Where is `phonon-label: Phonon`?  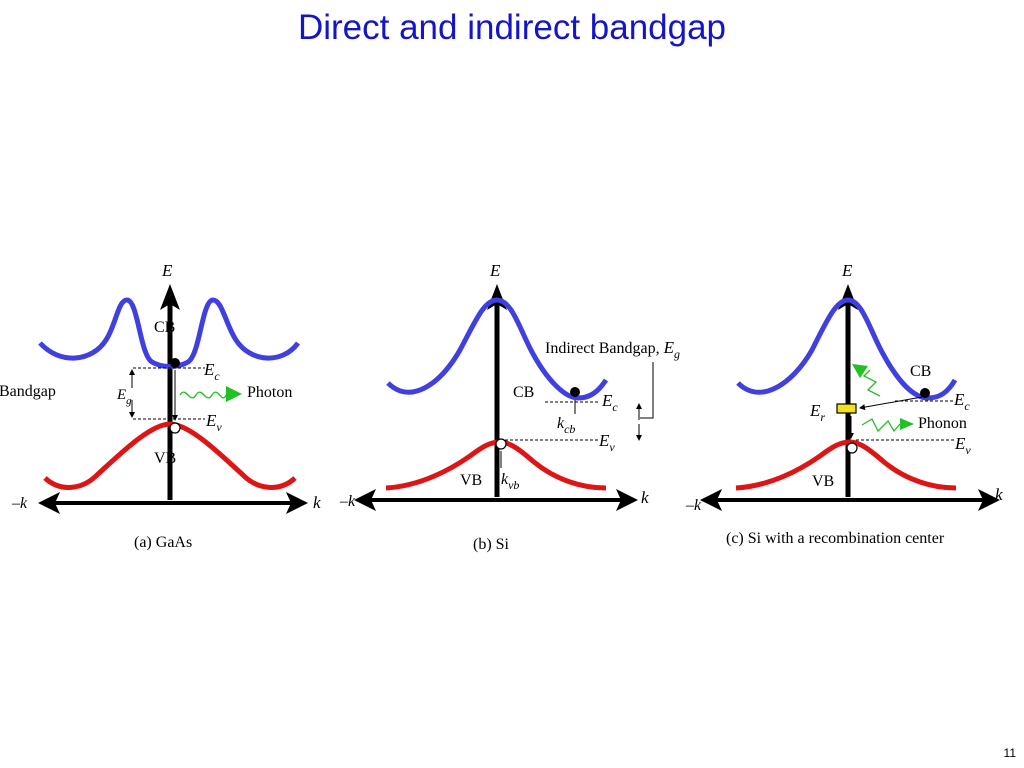
phonon-label: Phonon is located at coordinates (942, 423).